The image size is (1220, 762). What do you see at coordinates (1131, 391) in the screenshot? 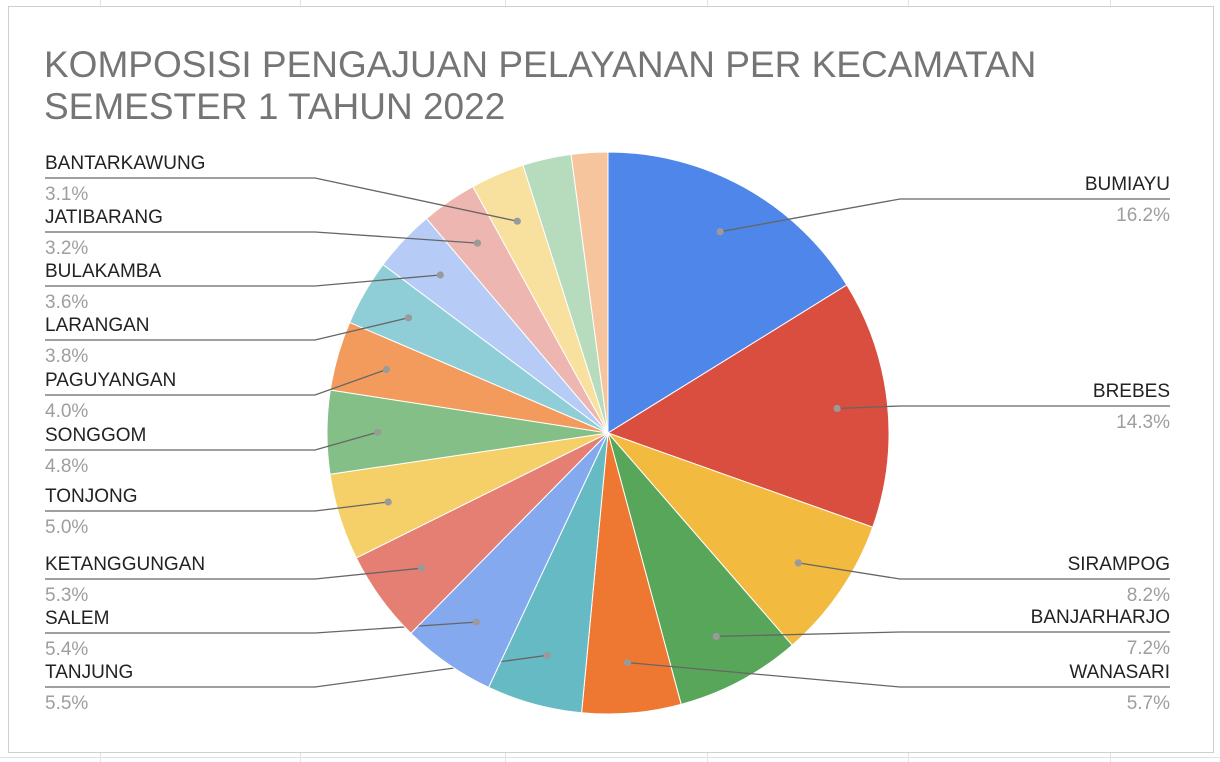
I see `slice-label-brebes: BREBES` at bounding box center [1131, 391].